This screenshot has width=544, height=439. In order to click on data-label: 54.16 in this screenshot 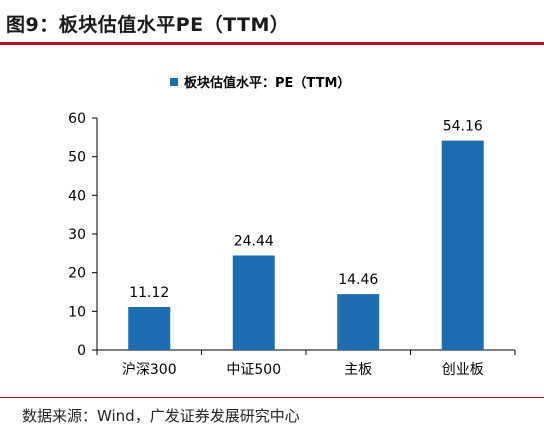, I will do `click(463, 127)`.